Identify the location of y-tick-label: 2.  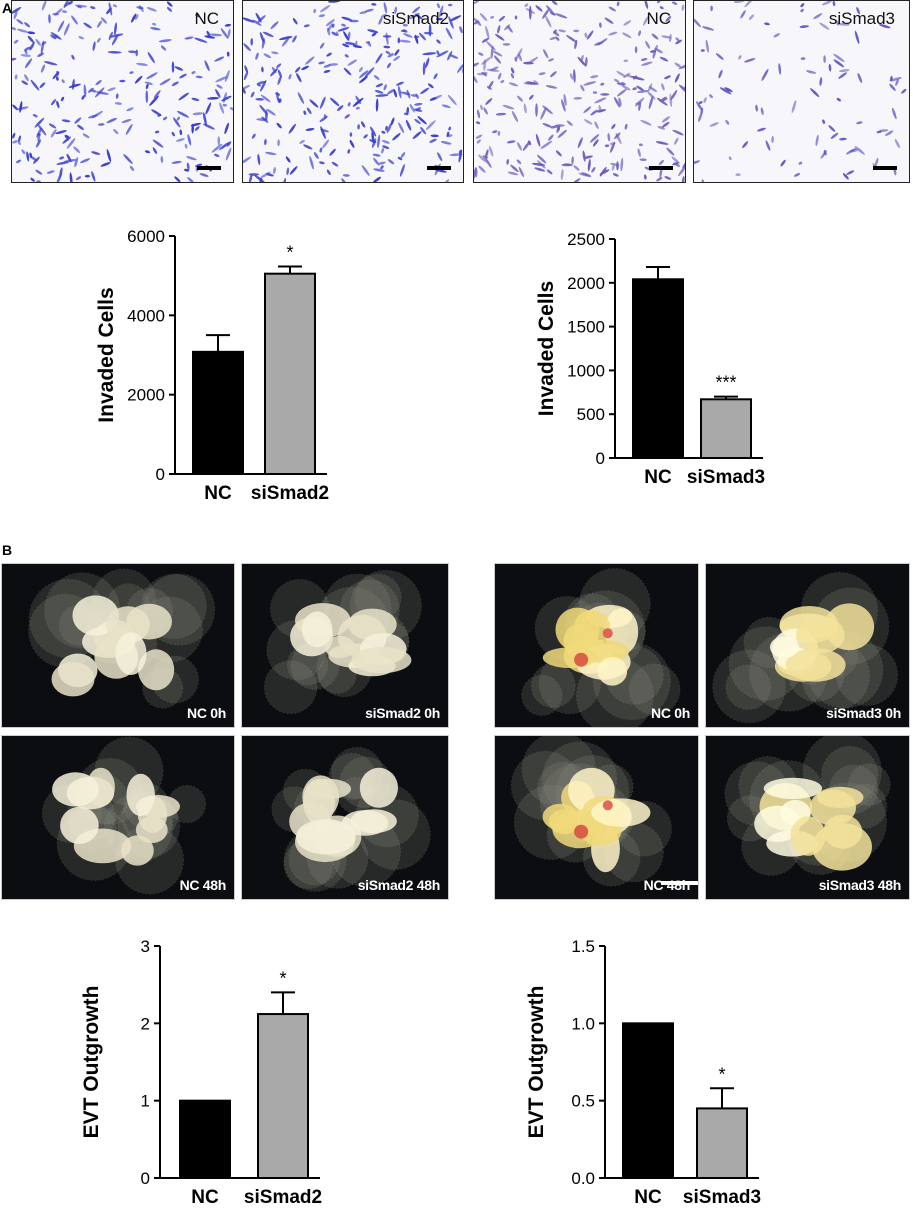
(145, 1023).